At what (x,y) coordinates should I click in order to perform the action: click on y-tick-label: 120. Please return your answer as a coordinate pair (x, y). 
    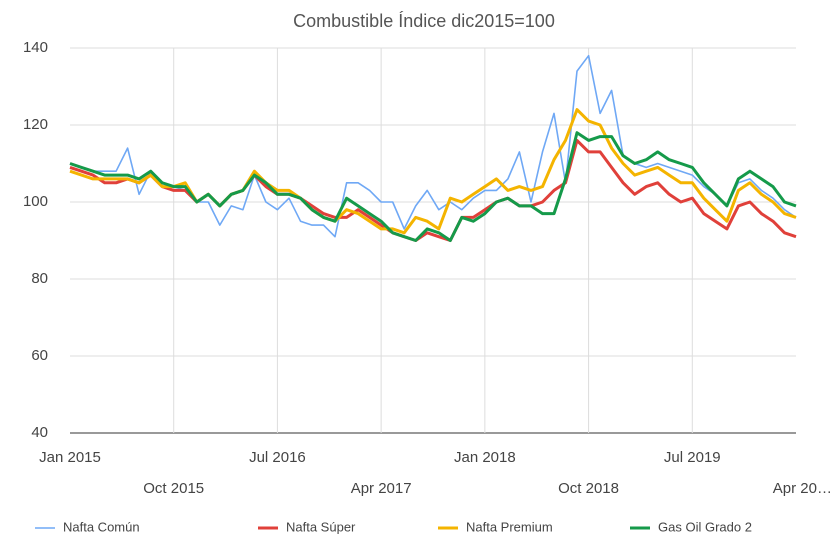
    Looking at the image, I should click on (35, 124).